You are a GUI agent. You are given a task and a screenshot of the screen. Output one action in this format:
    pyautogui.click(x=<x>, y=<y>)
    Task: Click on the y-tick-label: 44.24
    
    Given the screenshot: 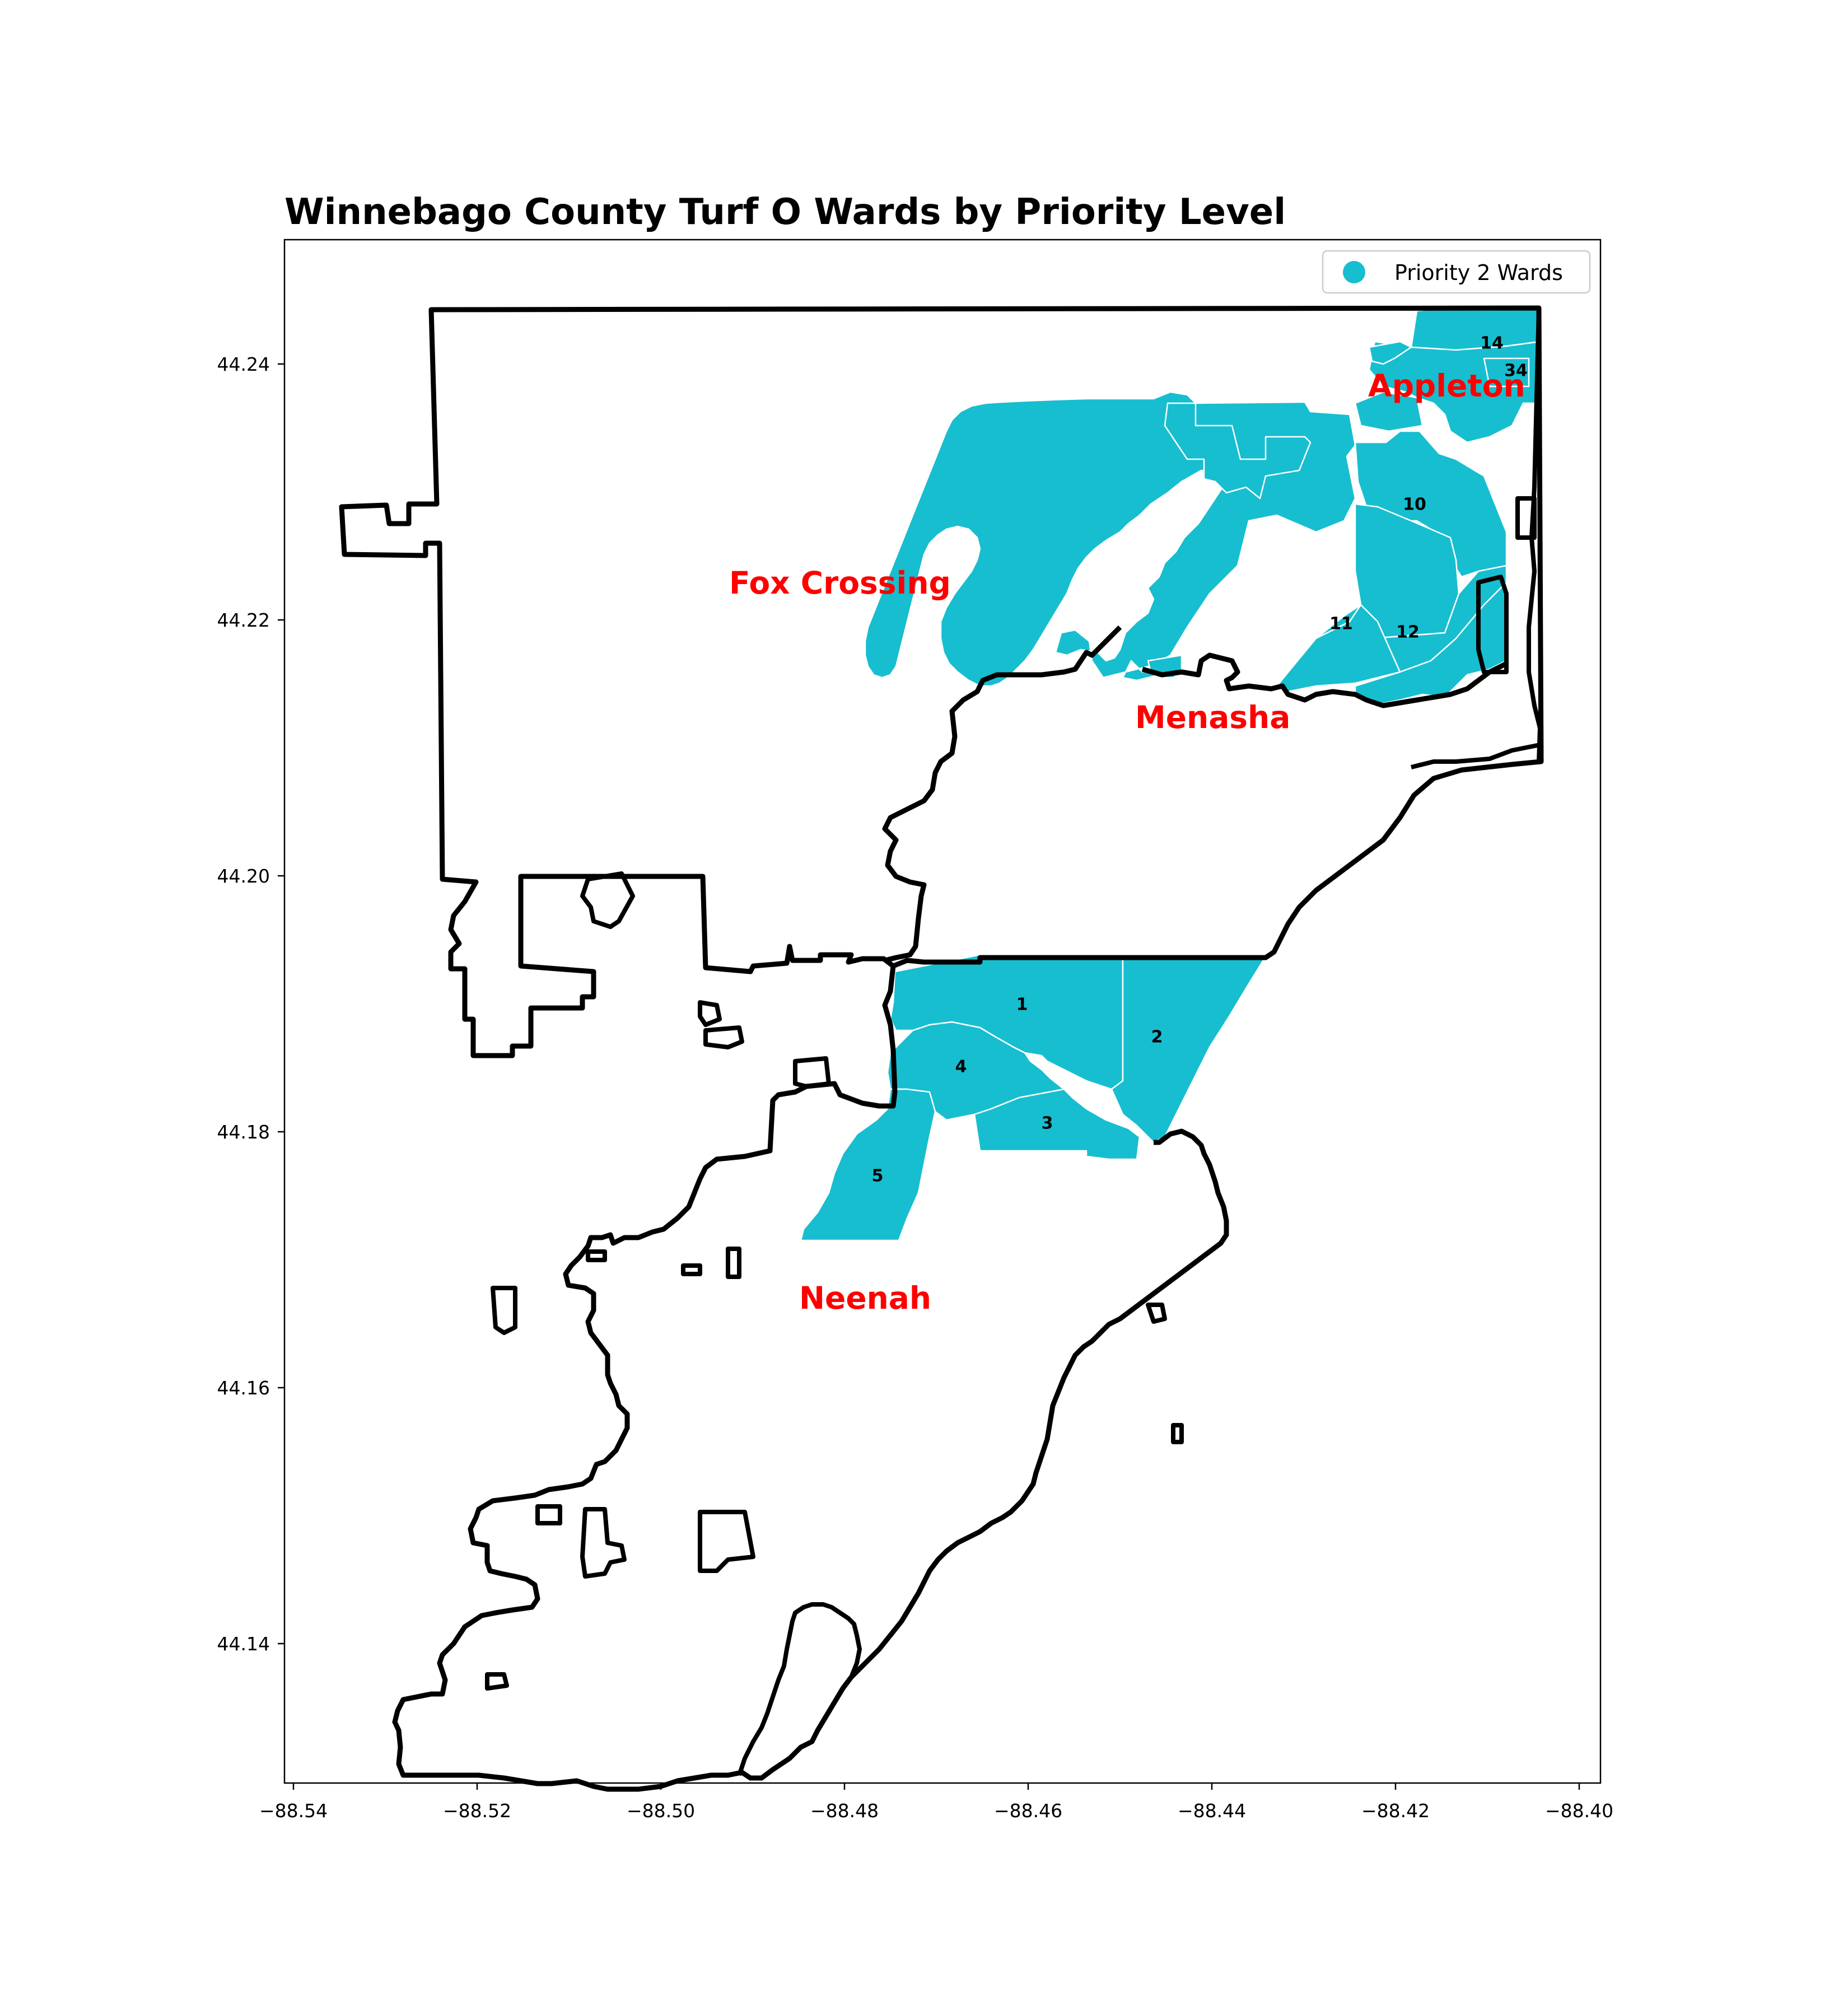 What is the action you would take?
    pyautogui.click(x=244, y=364)
    